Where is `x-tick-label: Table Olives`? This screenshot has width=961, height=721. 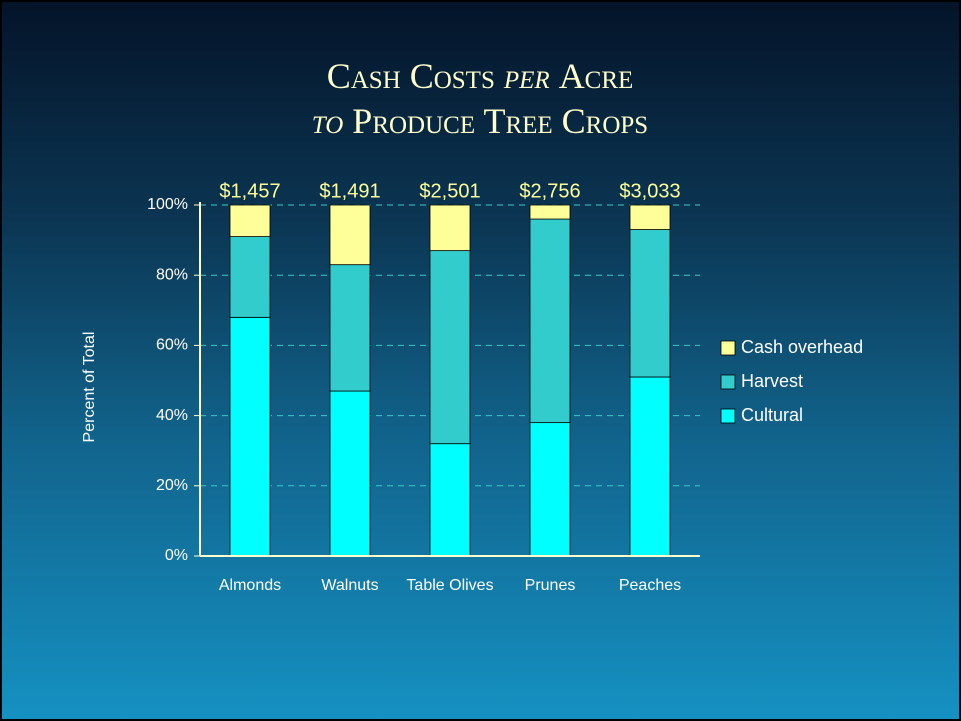 x-tick-label: Table Olives is located at coordinates (450, 585).